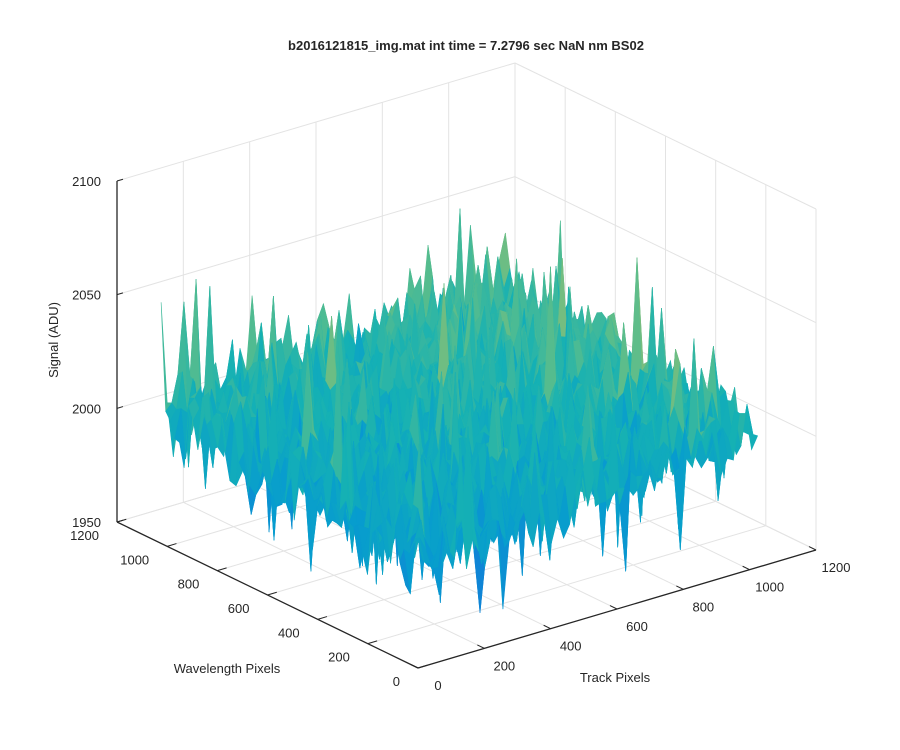  What do you see at coordinates (504, 665) in the screenshot?
I see `x-tick-label: 200` at bounding box center [504, 665].